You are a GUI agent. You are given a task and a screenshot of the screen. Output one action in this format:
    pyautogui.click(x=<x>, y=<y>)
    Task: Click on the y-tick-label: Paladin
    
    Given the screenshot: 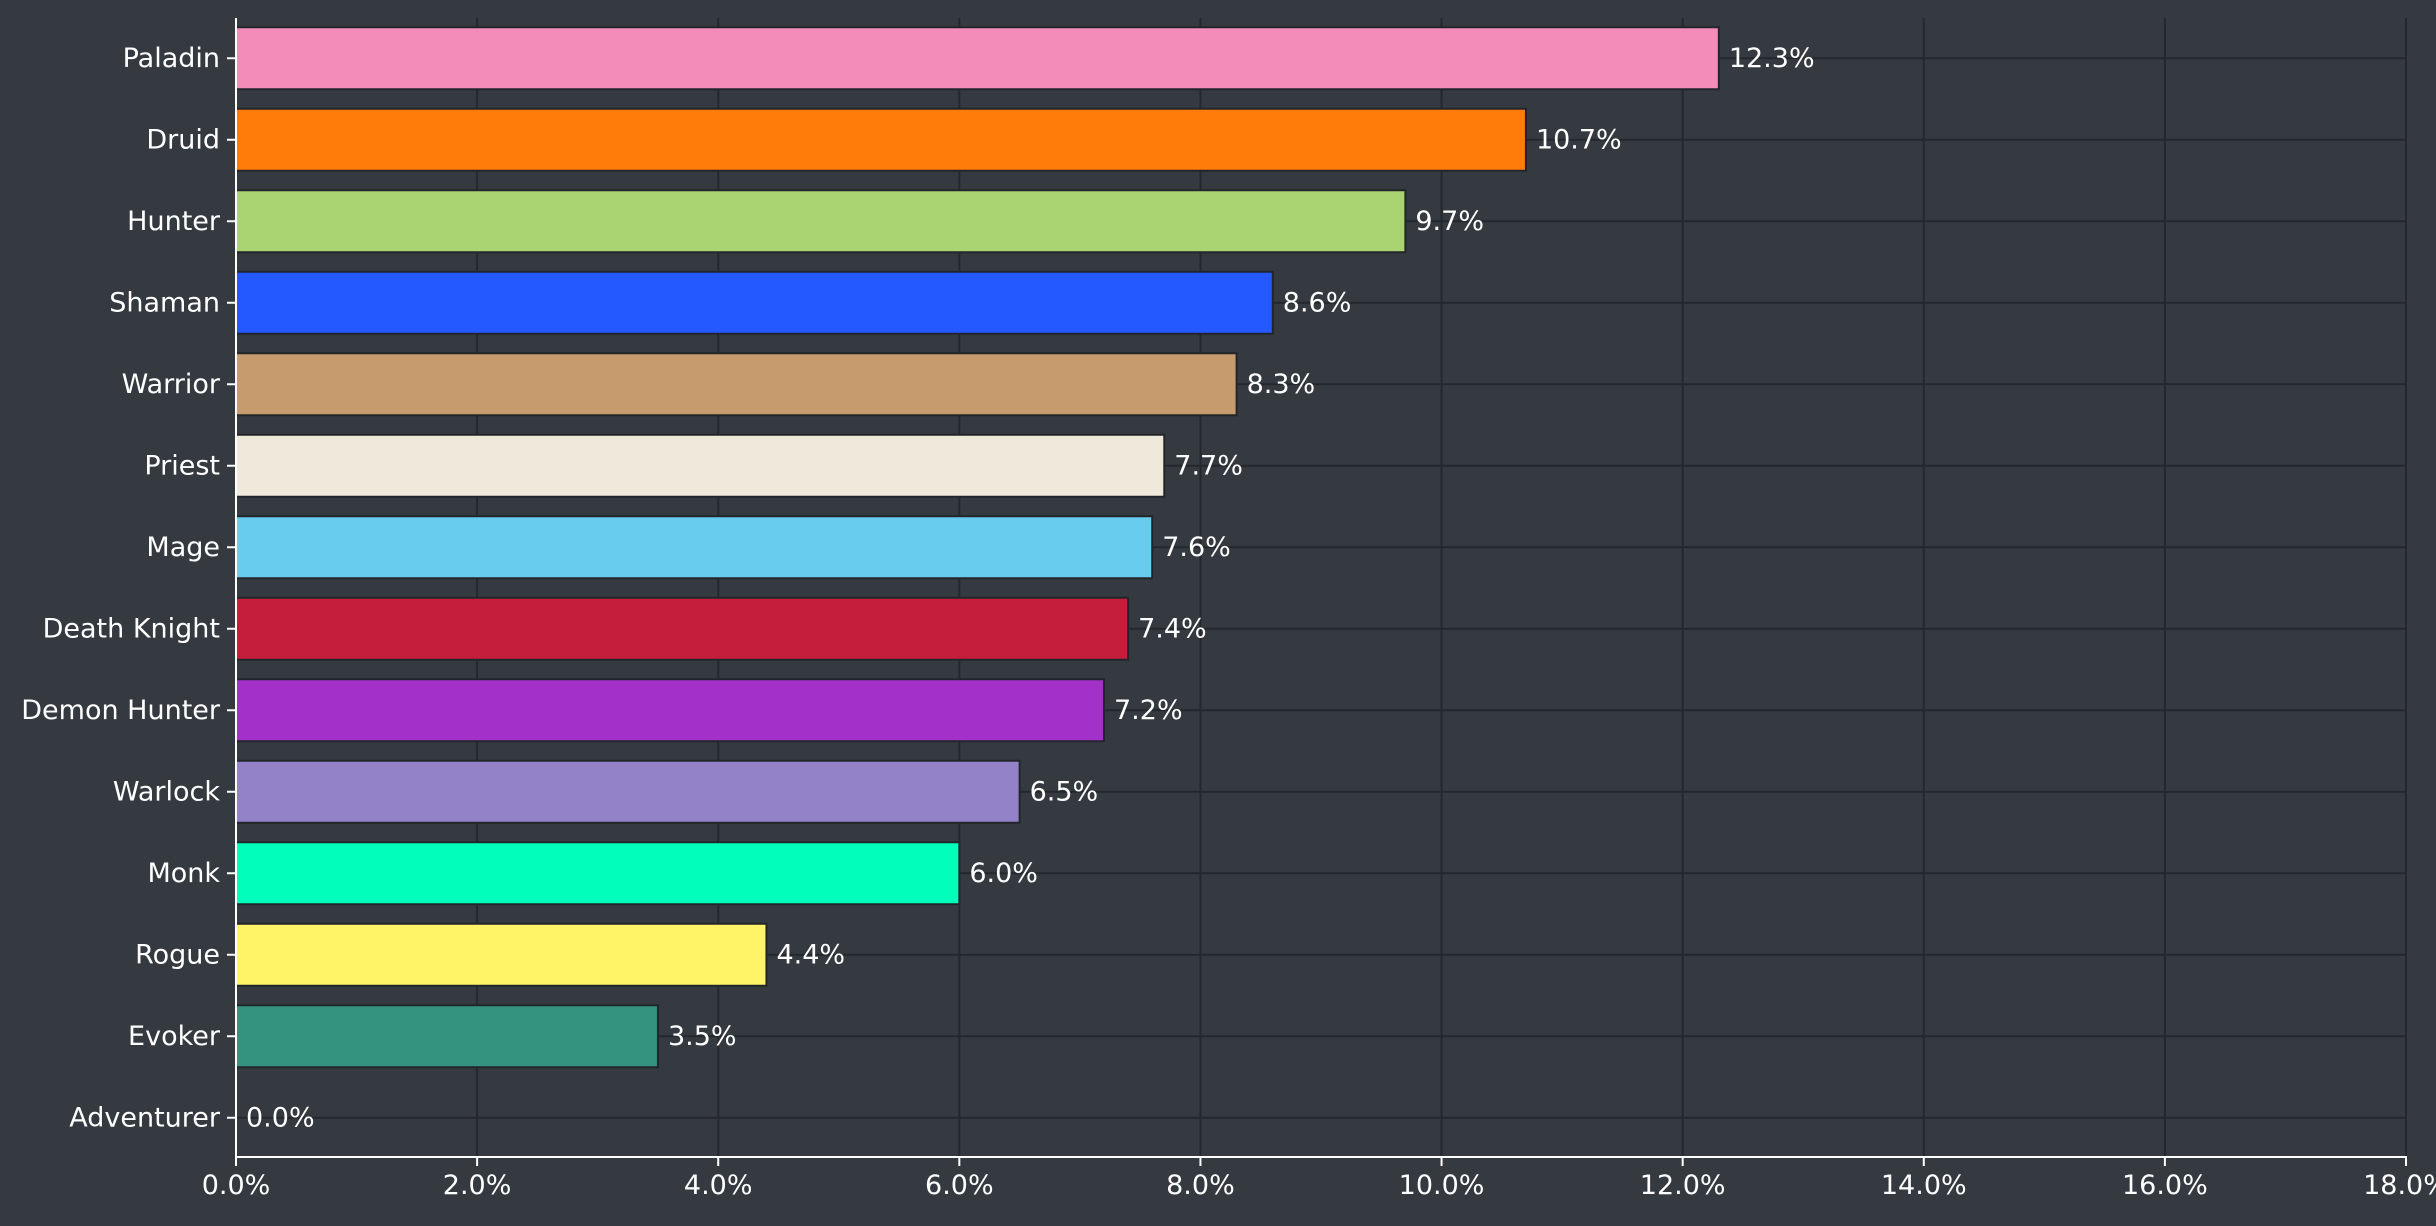 What is the action you would take?
    pyautogui.click(x=171, y=58)
    